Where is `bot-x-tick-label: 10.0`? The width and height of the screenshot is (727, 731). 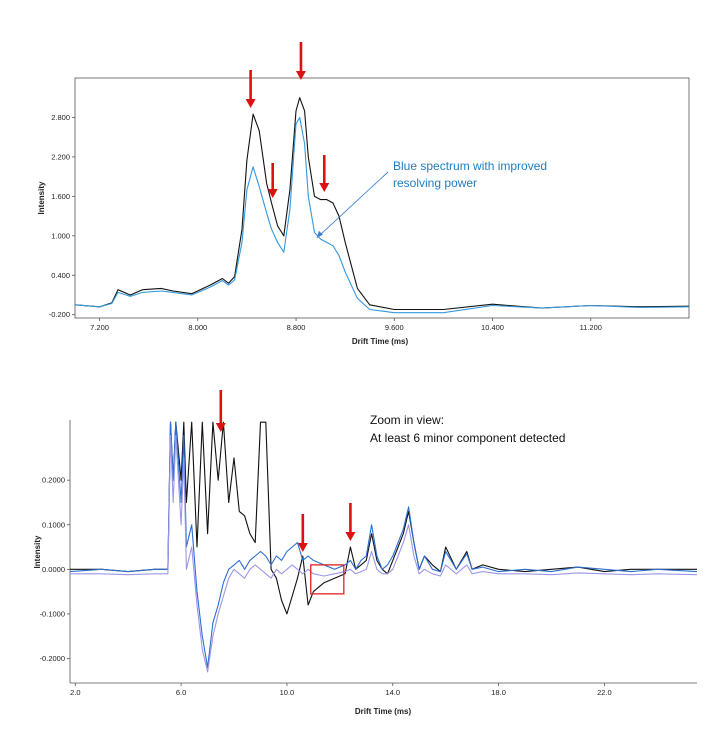
bot-x-tick-label: 10.0 is located at coordinates (287, 692).